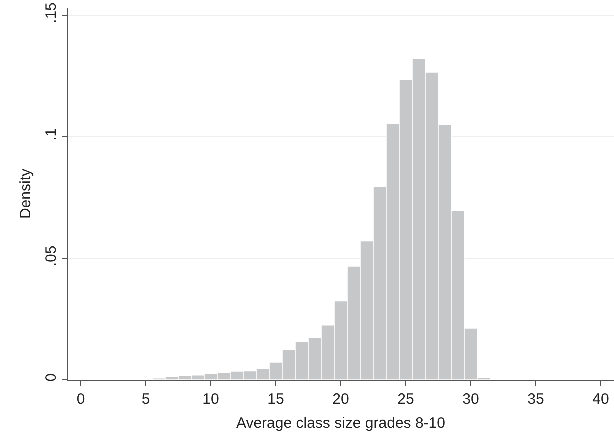 The image size is (614, 448). I want to click on x-tick-label: 5, so click(146, 399).